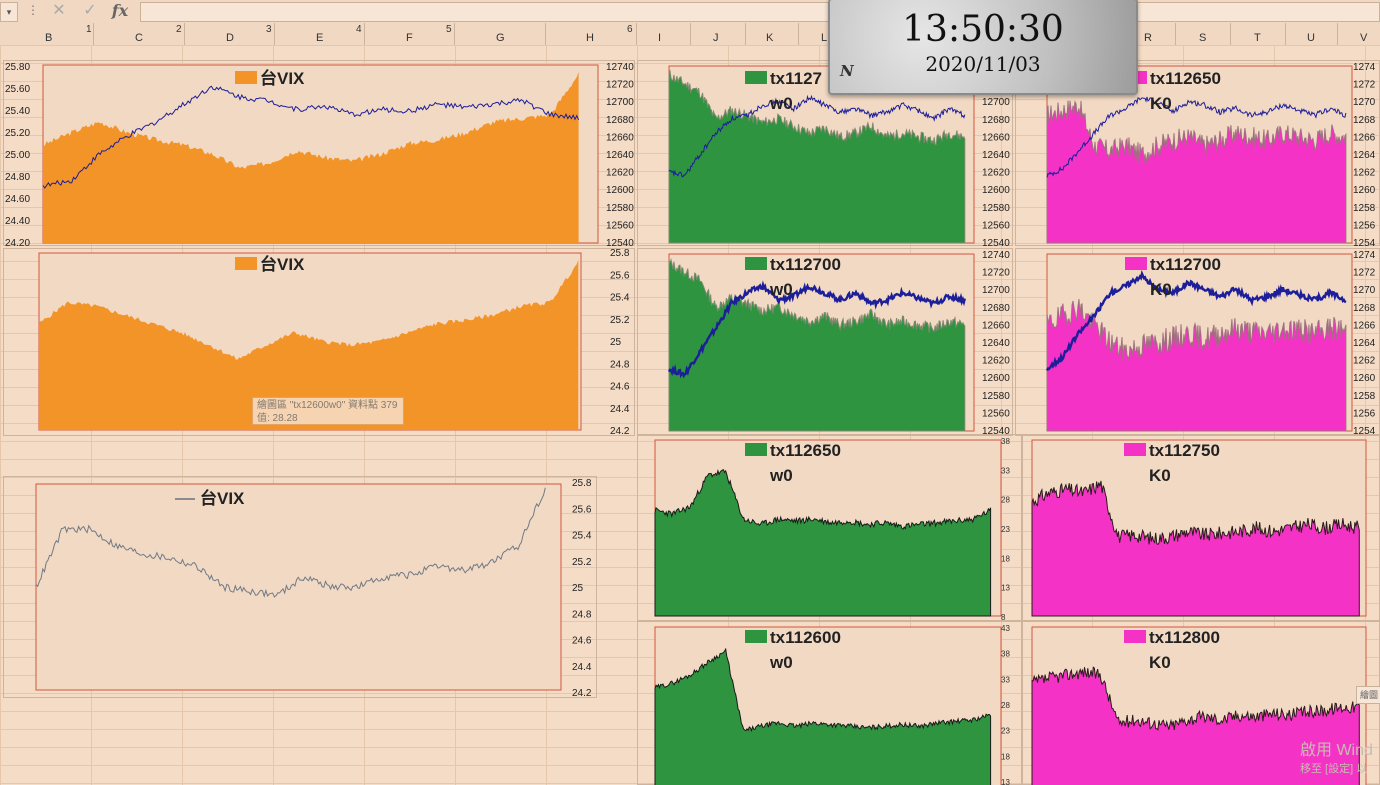 The height and width of the screenshot is (785, 1380). Describe the element at coordinates (120, 10) in the screenshot. I see `insert-function-button: fx` at that location.